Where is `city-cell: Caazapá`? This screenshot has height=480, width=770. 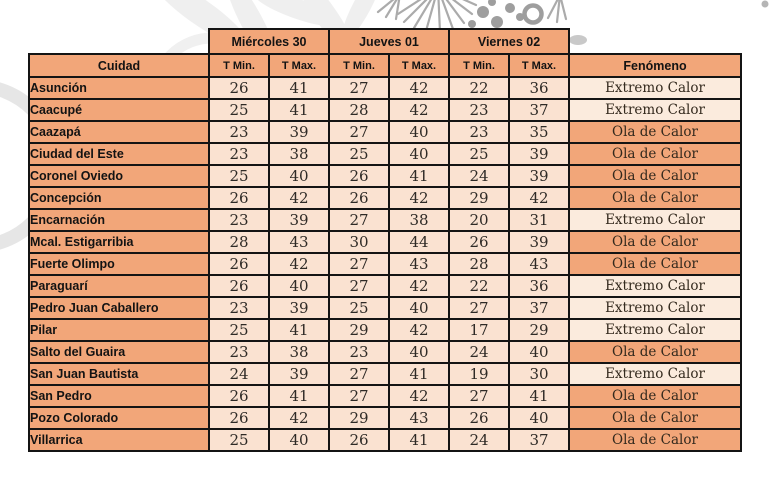 city-cell: Caazapá is located at coordinates (119, 132).